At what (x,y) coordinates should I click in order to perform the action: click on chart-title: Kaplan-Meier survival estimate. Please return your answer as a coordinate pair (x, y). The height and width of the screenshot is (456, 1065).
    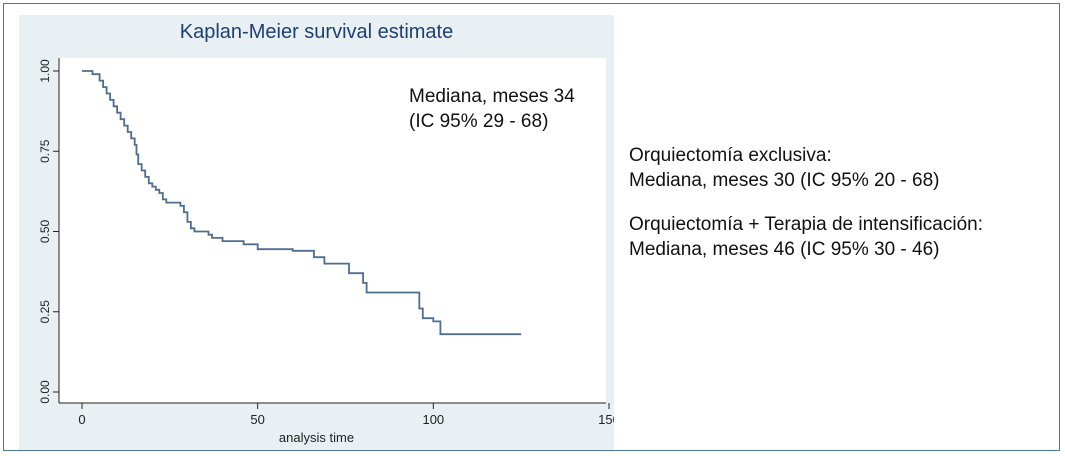
    Looking at the image, I should click on (316, 32).